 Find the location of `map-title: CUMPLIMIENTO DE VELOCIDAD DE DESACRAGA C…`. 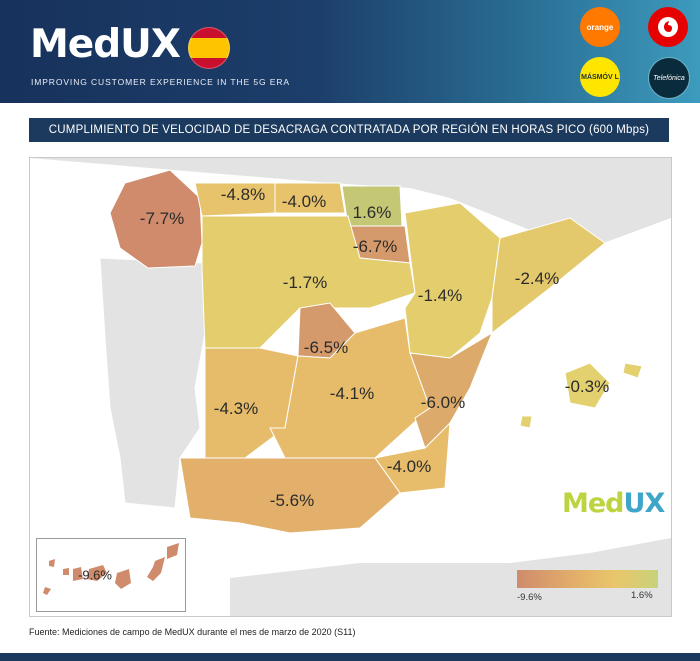

map-title: CUMPLIMIENTO DE VELOCIDAD DE DESACRAGA C… is located at coordinates (349, 130).